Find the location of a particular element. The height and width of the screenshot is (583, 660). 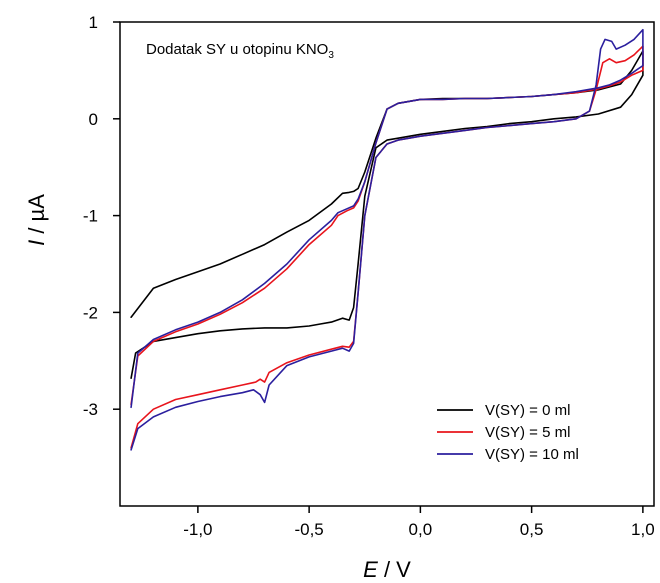

legend: V(SY) = 0 ml V(SY) = 5 ml V(SY) = 10 ml is located at coordinates (508, 432).